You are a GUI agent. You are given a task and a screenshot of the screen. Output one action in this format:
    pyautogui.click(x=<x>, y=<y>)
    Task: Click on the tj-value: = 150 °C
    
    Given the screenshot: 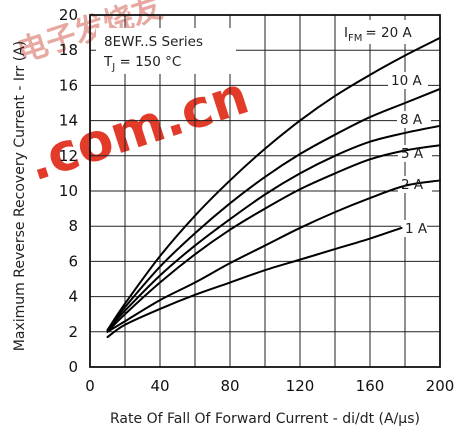 What is the action you would take?
    pyautogui.click(x=148, y=62)
    